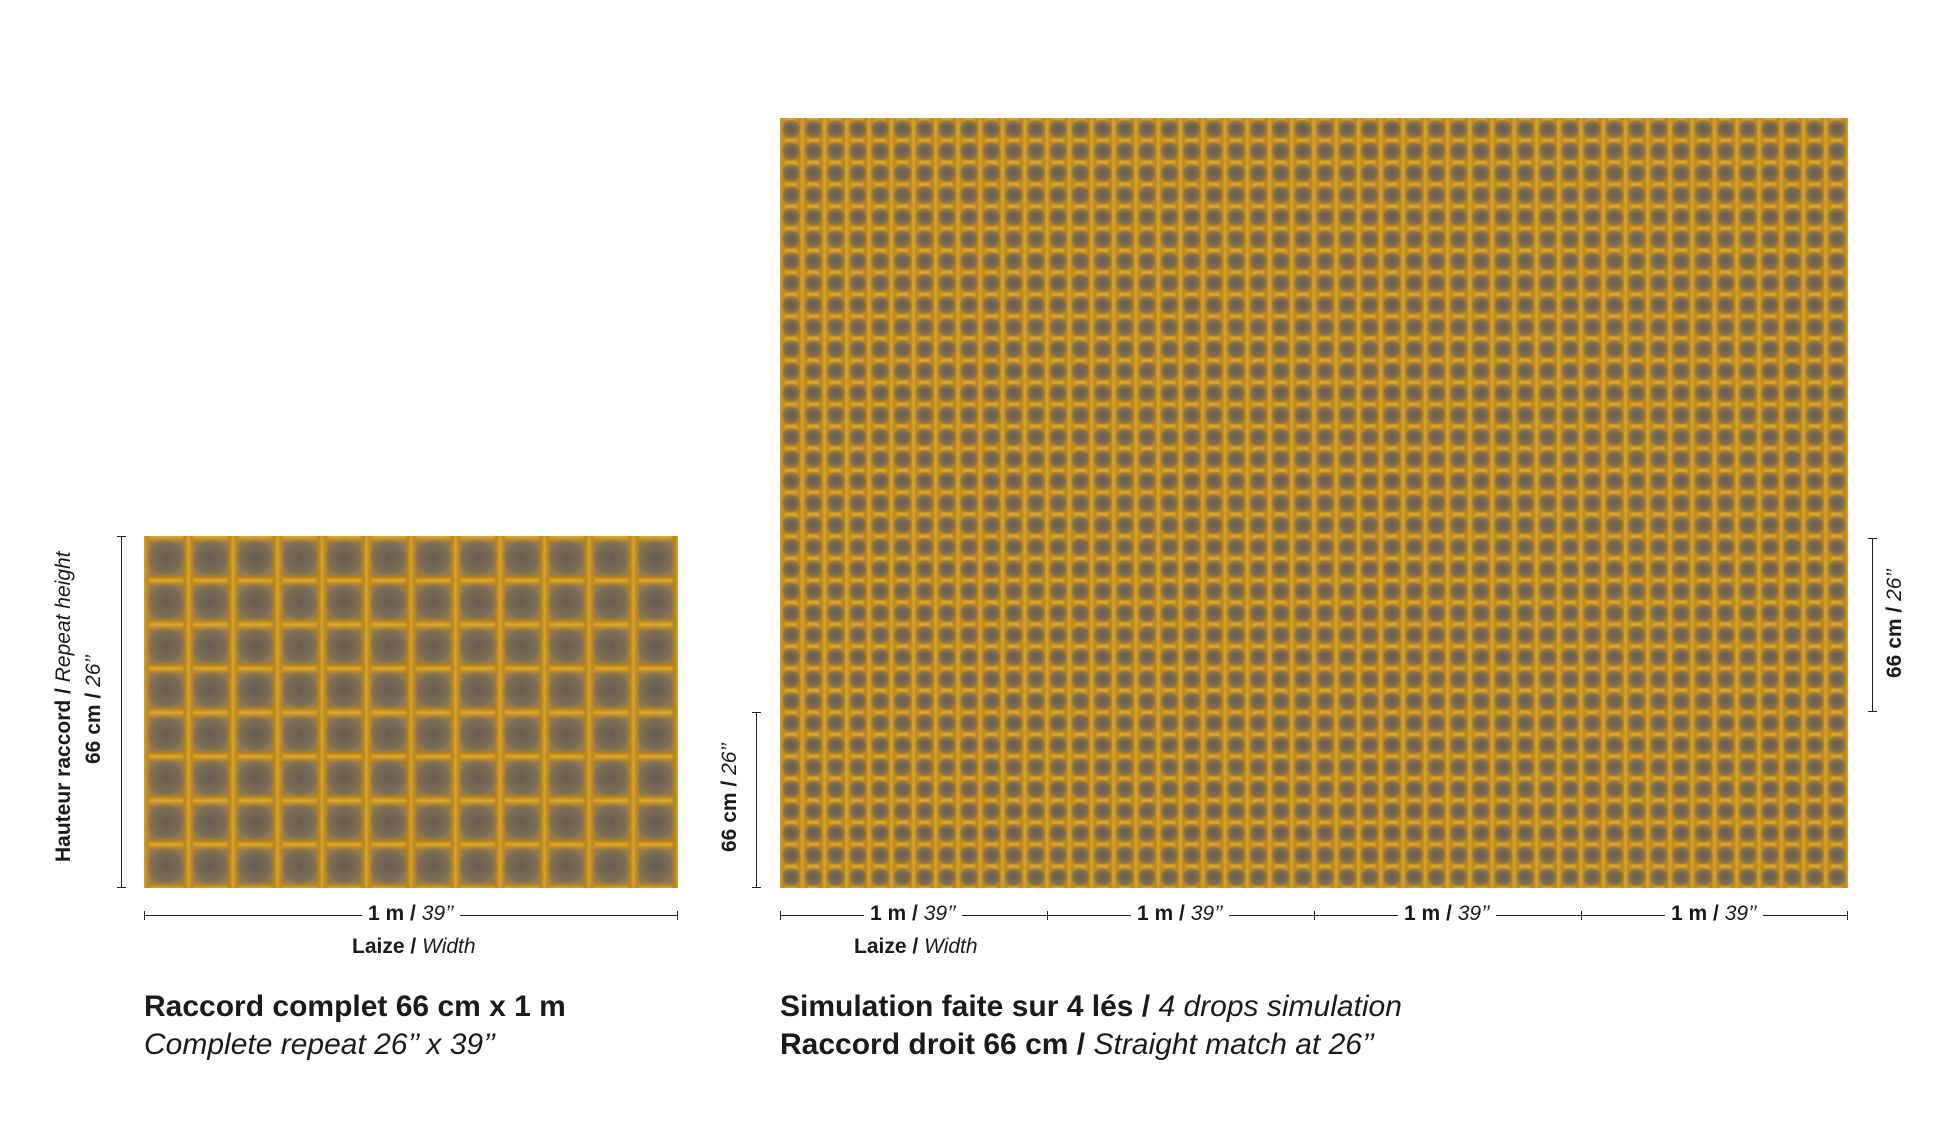 The height and width of the screenshot is (1146, 1949). I want to click on repeat-height-tick-bottom, so click(121, 887).